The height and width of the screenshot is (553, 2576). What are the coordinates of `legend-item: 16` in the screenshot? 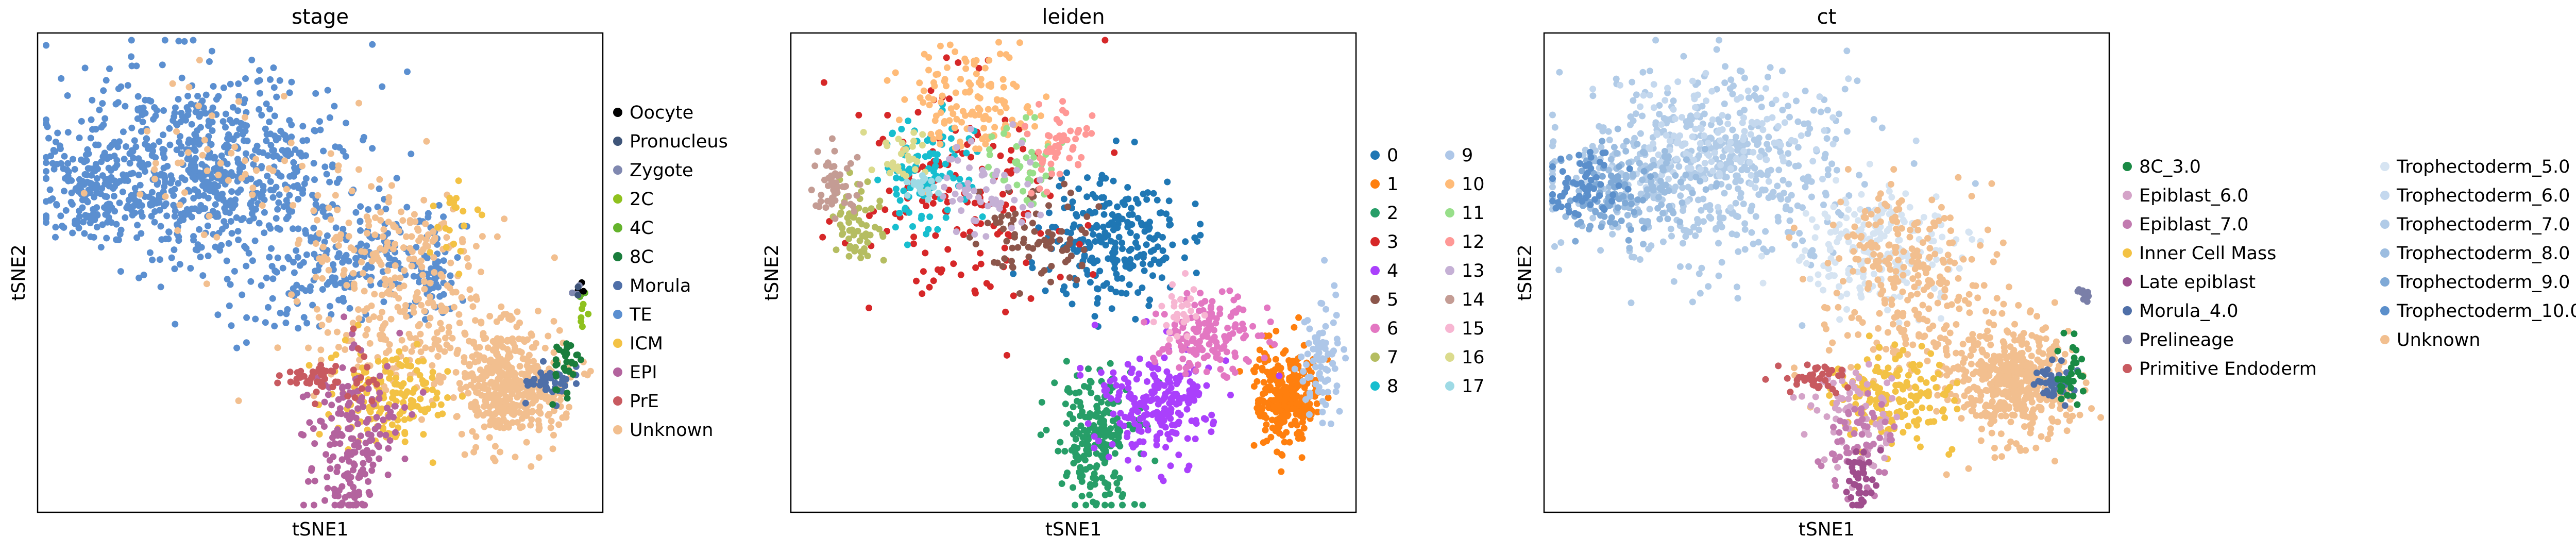 It's located at (1465, 357).